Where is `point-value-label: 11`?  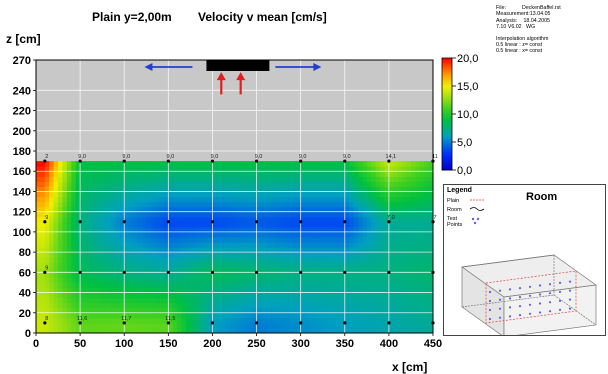
point-value-label: 11 is located at coordinates (435, 157).